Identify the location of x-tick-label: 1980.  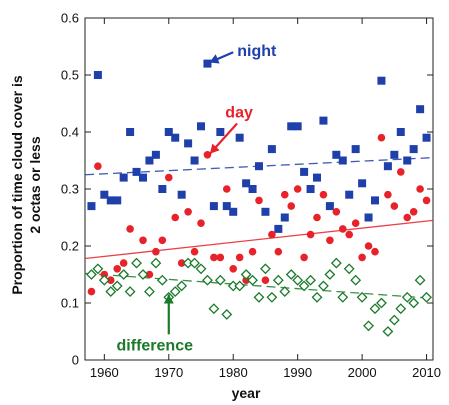
(233, 372).